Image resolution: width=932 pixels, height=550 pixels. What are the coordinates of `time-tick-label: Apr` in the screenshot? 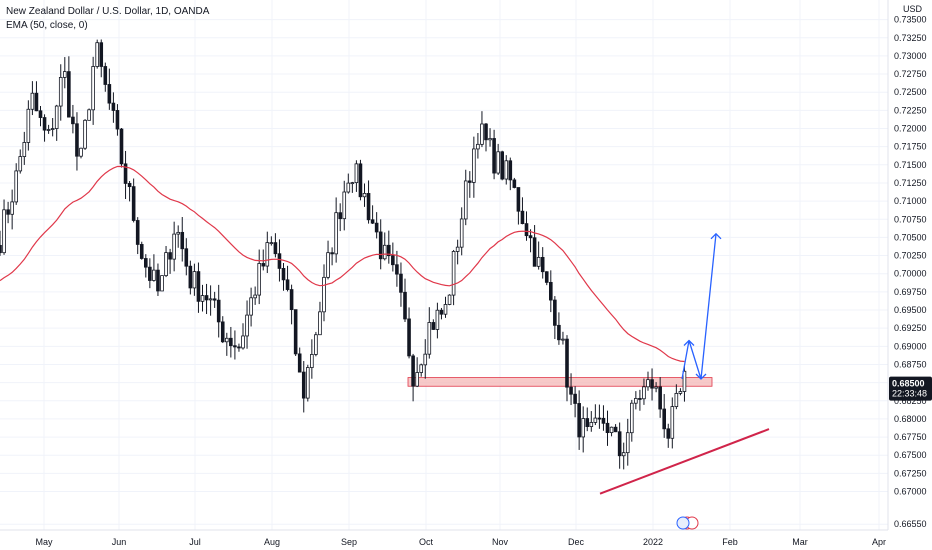 It's located at (879, 542).